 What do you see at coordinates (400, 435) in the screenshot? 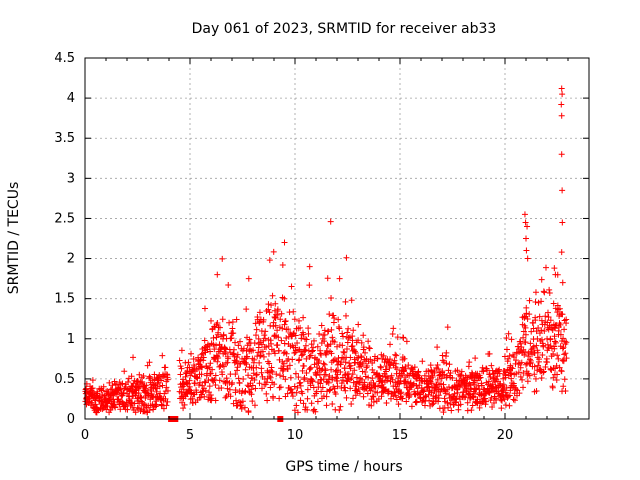
I see `x-tick-label: 15` at bounding box center [400, 435].